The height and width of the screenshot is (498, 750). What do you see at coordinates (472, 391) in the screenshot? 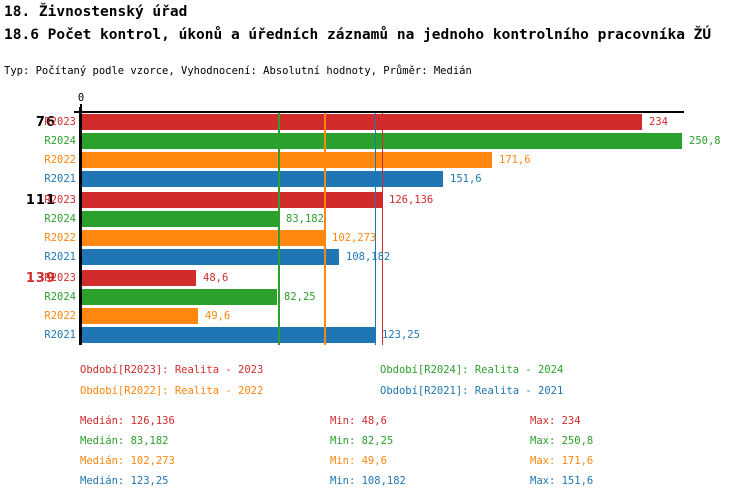
I see `legend-item-R2021: Období[R2021]: Realita - 2021` at bounding box center [472, 391].